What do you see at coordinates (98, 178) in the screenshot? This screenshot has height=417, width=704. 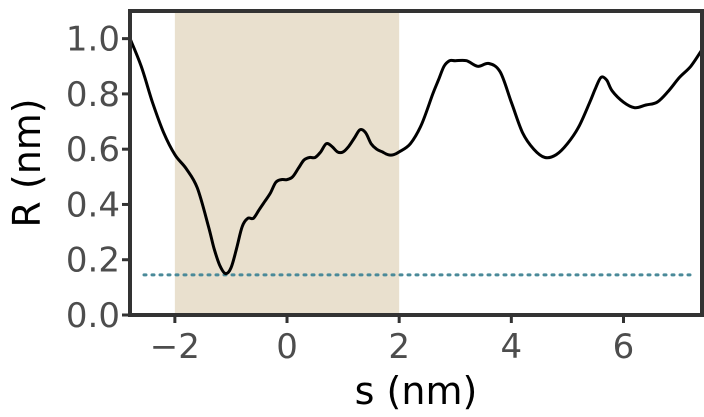 I see `y-axis-ticks: 0.0 0.2 0.4 0.6 0.8 1.0` at bounding box center [98, 178].